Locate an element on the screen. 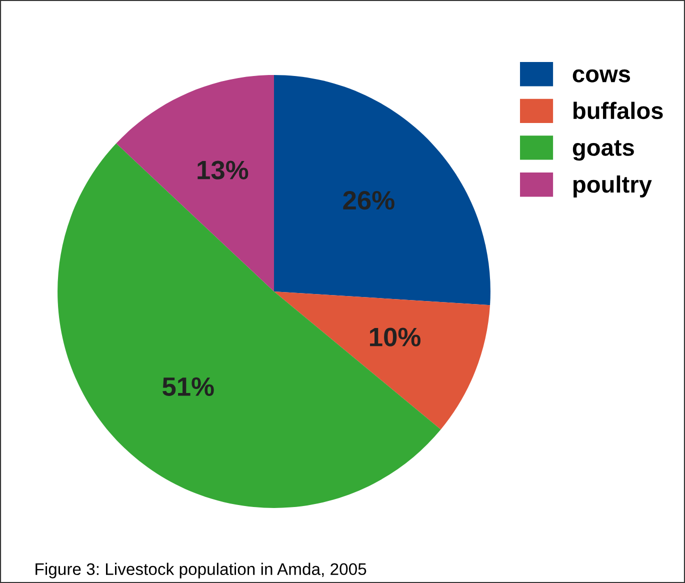  data-label: 10% is located at coordinates (395, 337).